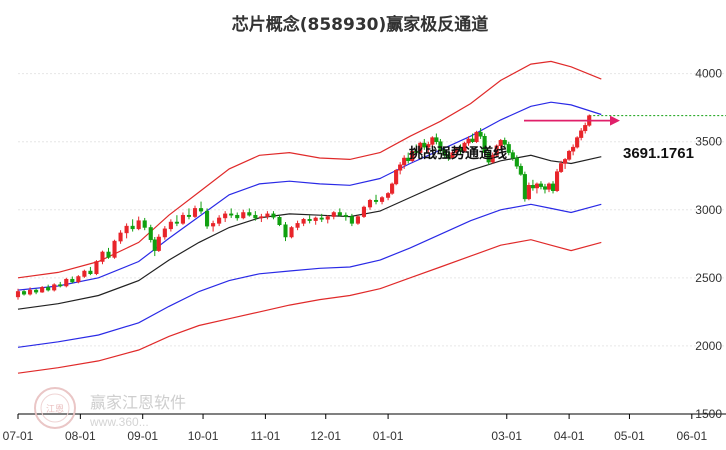 Image resolution: width=726 pixels, height=450 pixels. What do you see at coordinates (265, 436) in the screenshot?
I see `x-tick-label: 11-01` at bounding box center [265, 436].